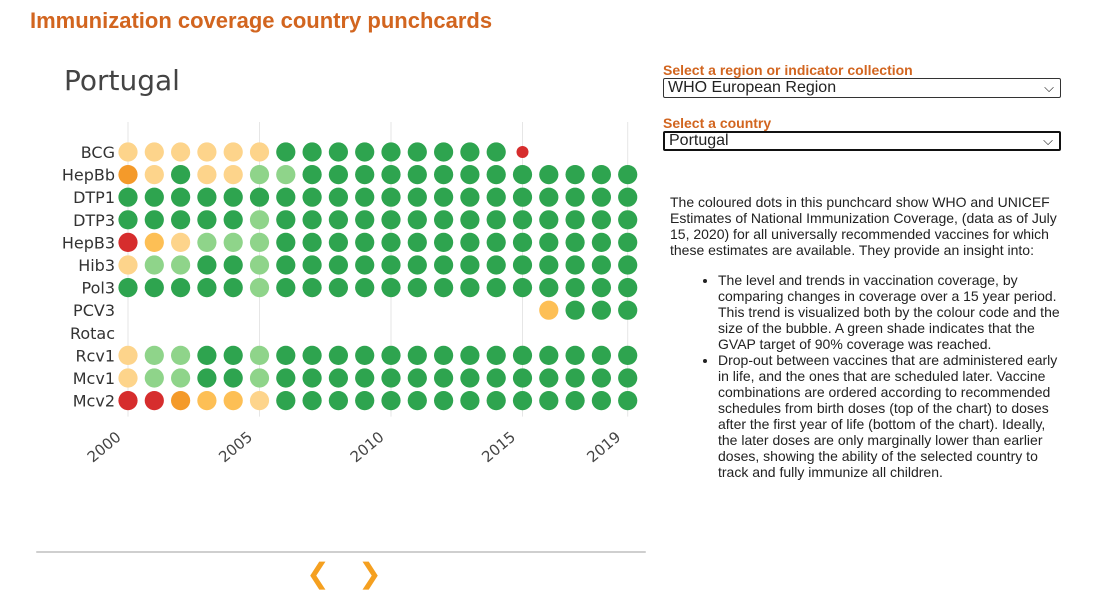  What do you see at coordinates (862, 141) in the screenshot?
I see `country-select: Portugal ⌵` at bounding box center [862, 141].